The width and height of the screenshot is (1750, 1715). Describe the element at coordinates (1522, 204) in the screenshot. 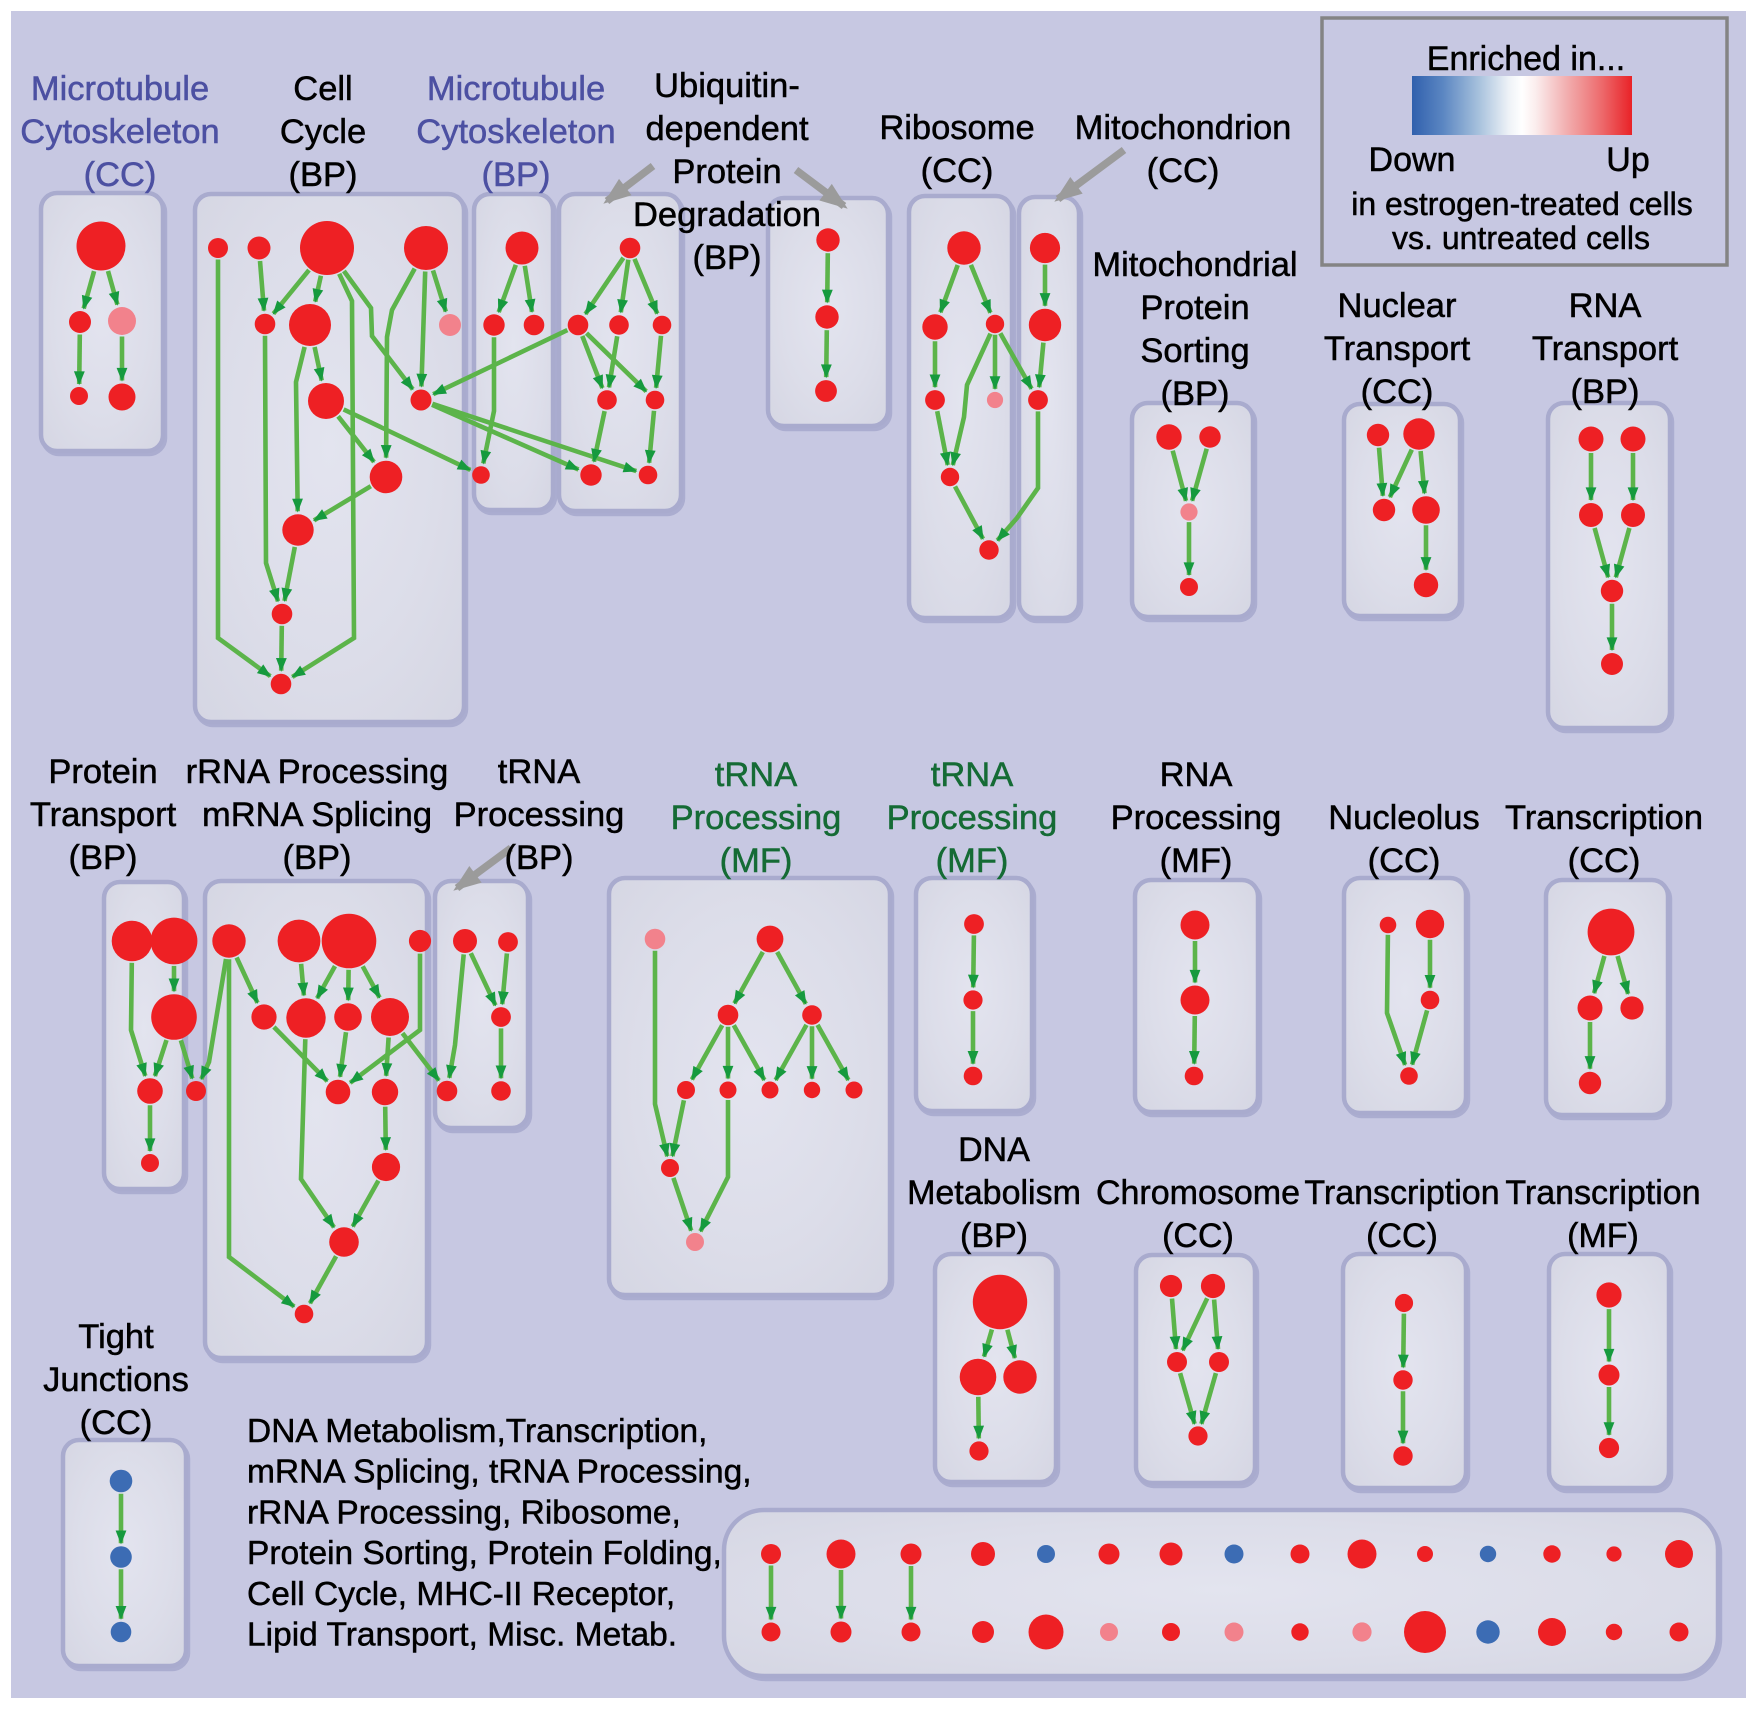

I see `svg-text: in estrogen-treated cells` at that location.